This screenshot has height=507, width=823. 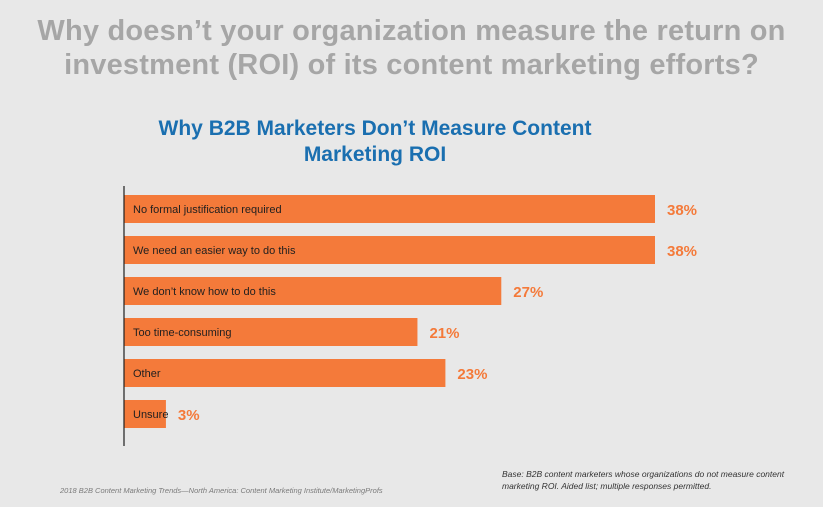 I want to click on bar-value-label: 27%, so click(x=528, y=292).